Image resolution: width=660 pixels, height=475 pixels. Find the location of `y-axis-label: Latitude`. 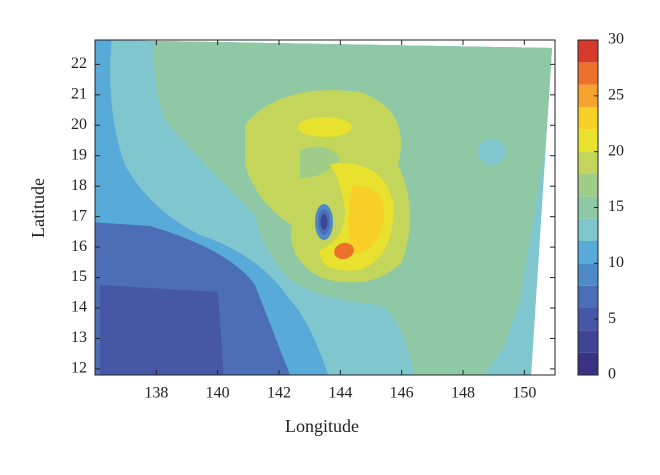

y-axis-label: Latitude is located at coordinates (38, 208).